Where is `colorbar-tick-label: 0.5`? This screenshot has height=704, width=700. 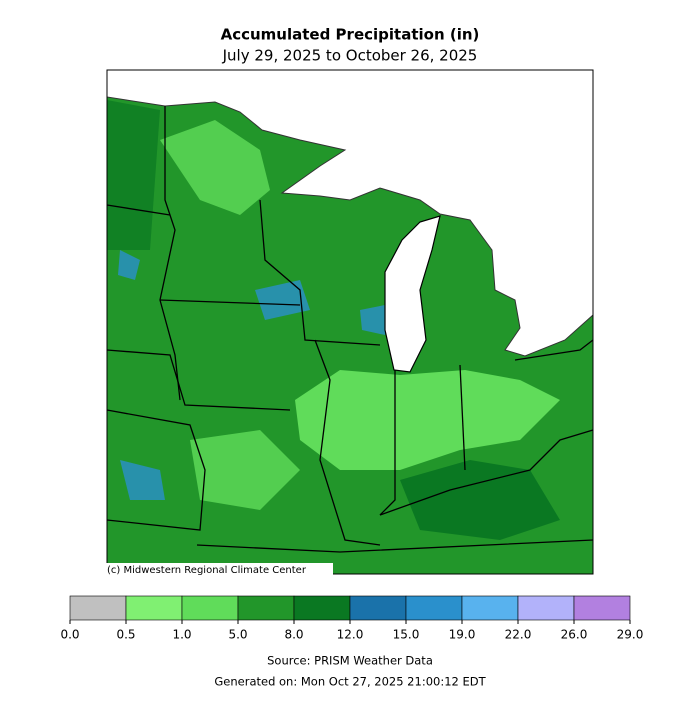 colorbar-tick-label: 0.5 is located at coordinates (125, 635).